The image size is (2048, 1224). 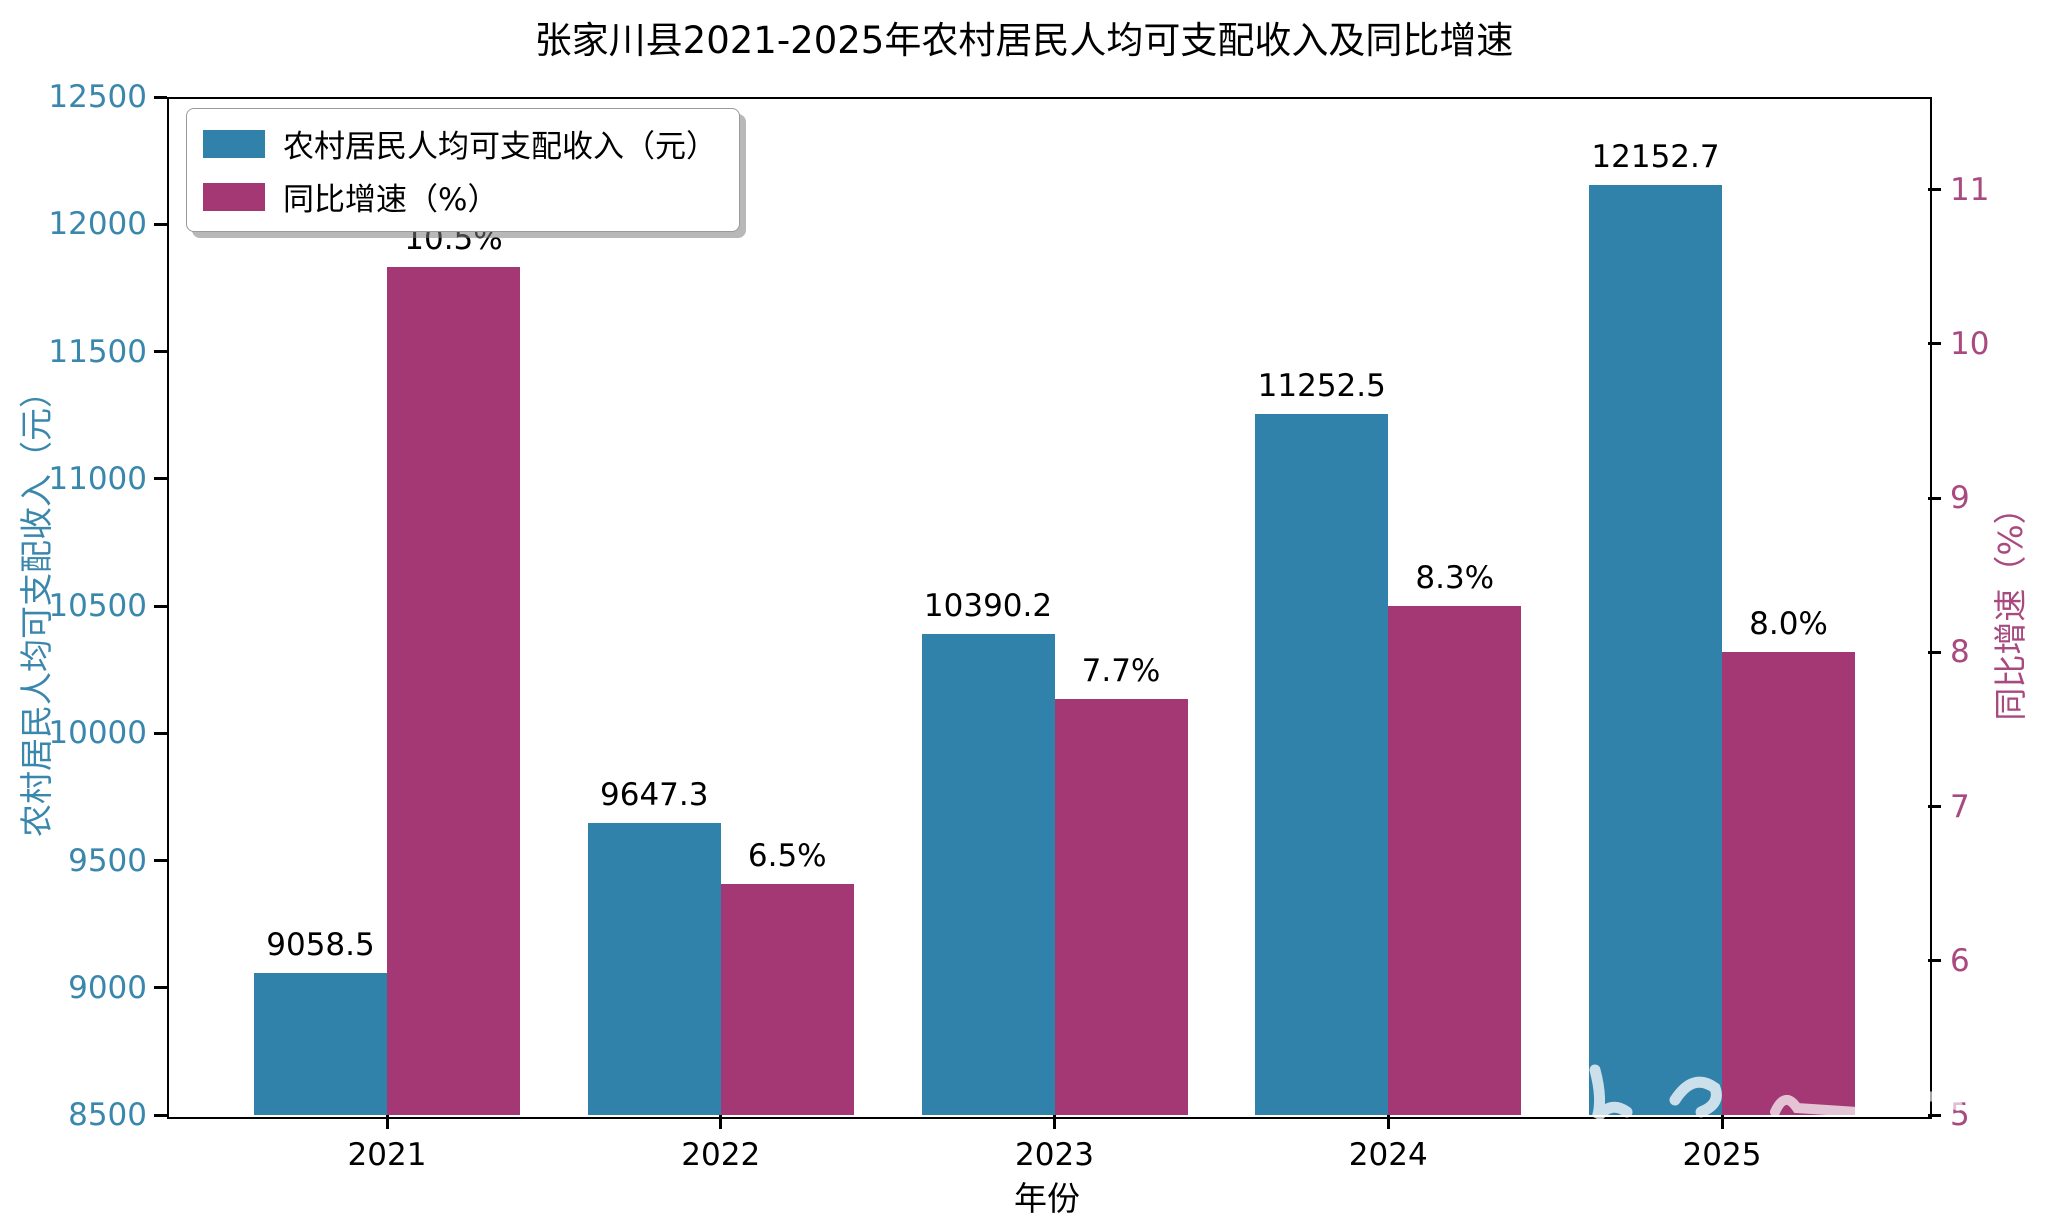 I want to click on legend-row-growth: 同比增速（%）, so click(x=460, y=196).